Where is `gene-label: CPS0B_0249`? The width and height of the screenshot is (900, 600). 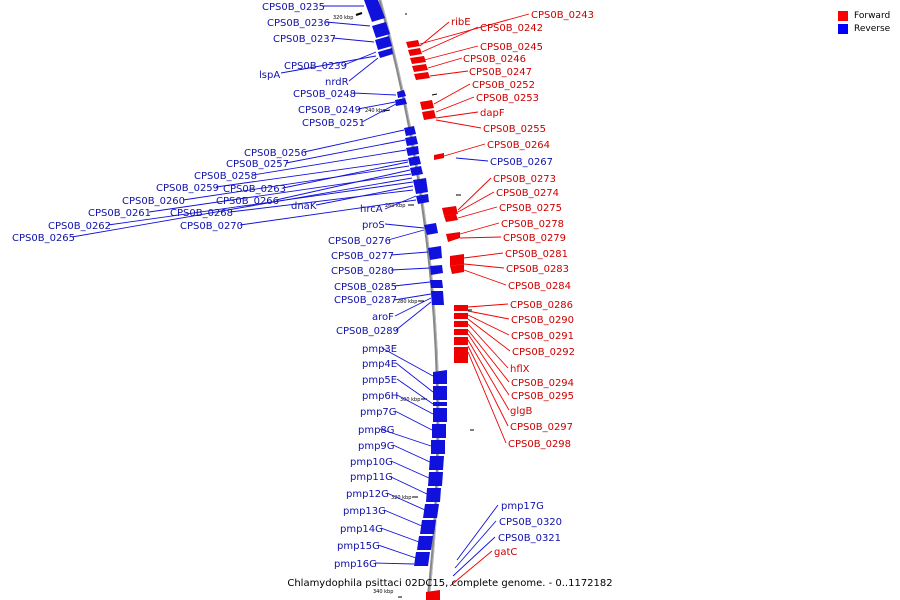
gene-label: CPS0B_0249 is located at coordinates (329, 110).